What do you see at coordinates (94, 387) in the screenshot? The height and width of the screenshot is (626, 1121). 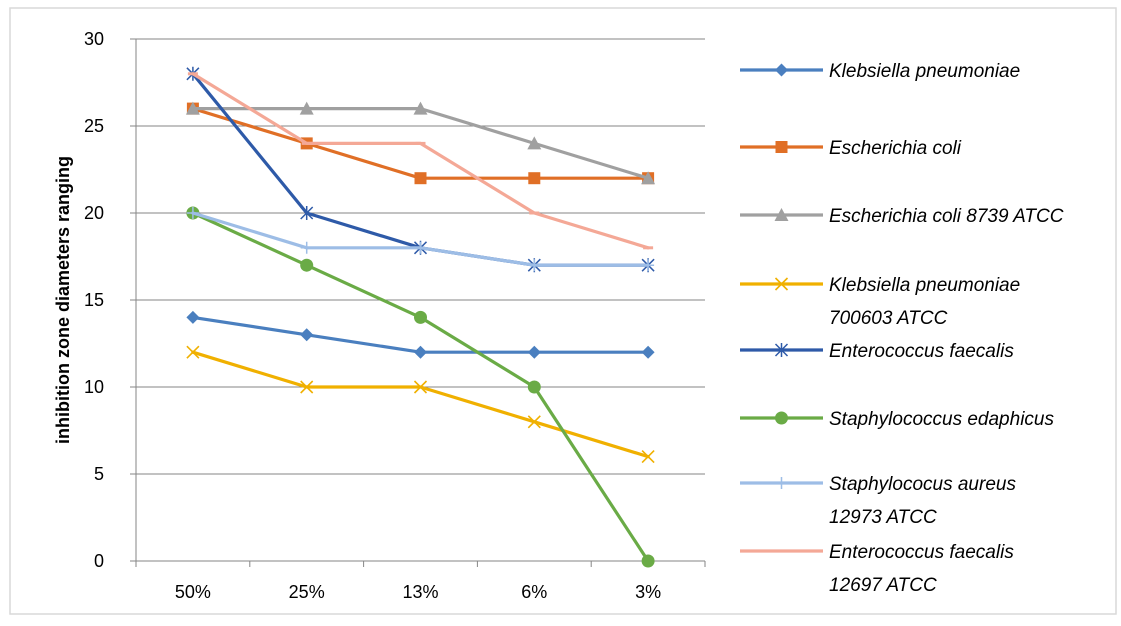 I see `y-tick-label: 10` at bounding box center [94, 387].